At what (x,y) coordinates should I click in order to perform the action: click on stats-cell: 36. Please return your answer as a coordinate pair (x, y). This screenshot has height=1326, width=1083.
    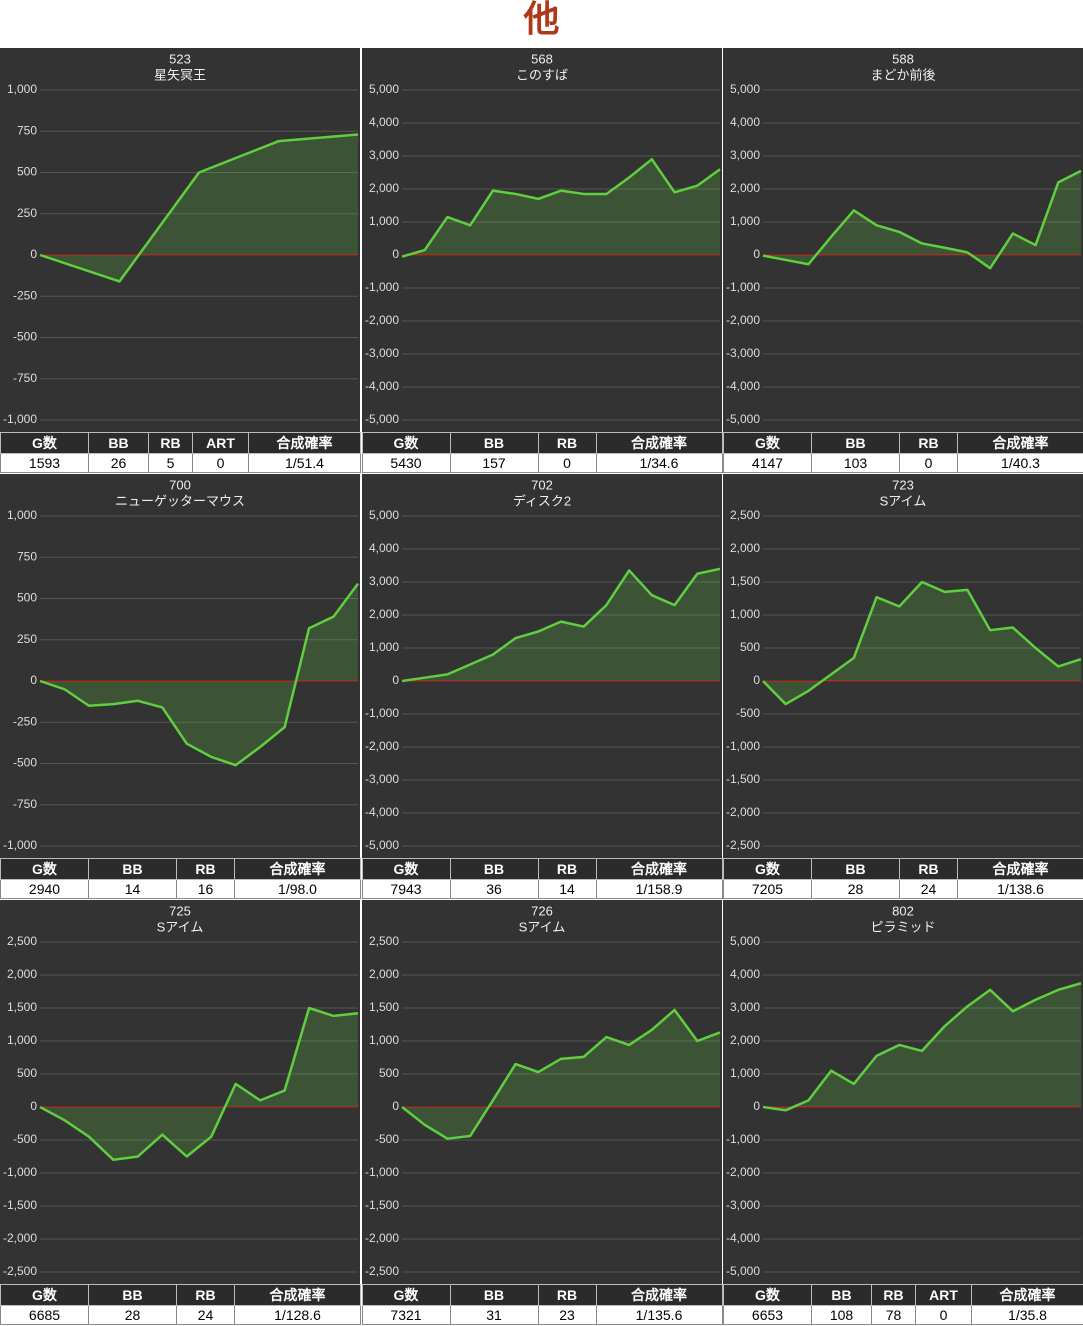
    Looking at the image, I should click on (494, 889).